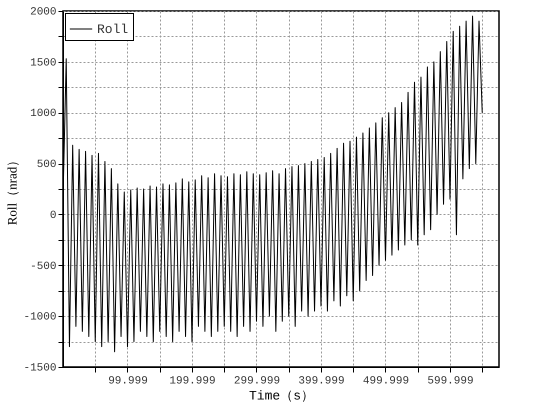 The image size is (544, 420). Describe the element at coordinates (53, 216) in the screenshot. I see `y-tick-label: 0` at that location.